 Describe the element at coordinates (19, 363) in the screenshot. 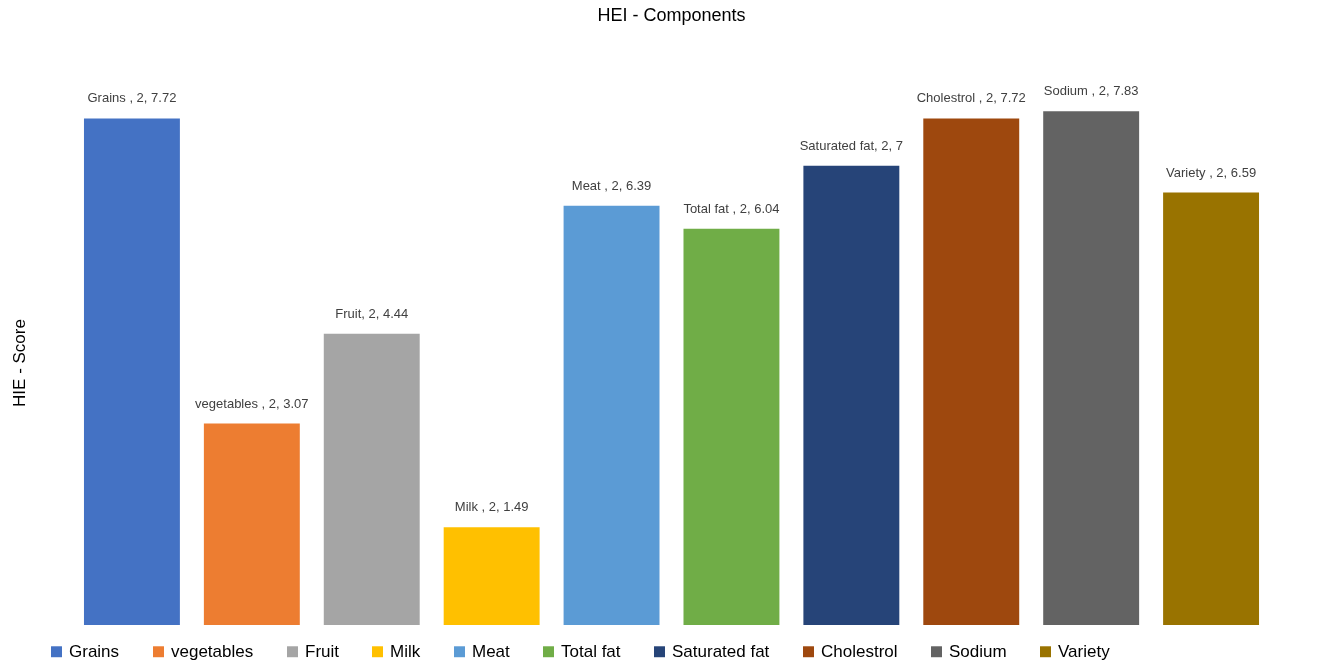

I see `y-axis-title: HIE - Score` at that location.